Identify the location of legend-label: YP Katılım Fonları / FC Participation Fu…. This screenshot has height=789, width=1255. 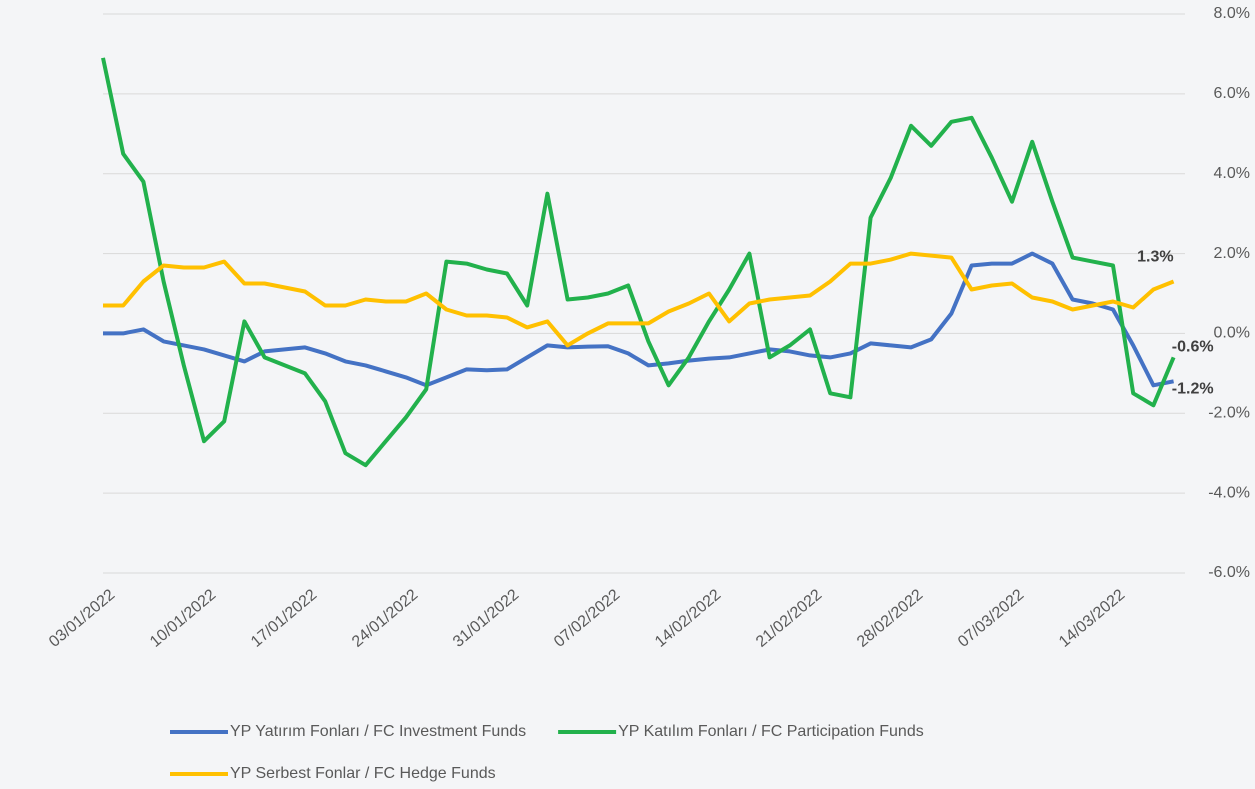
(771, 731).